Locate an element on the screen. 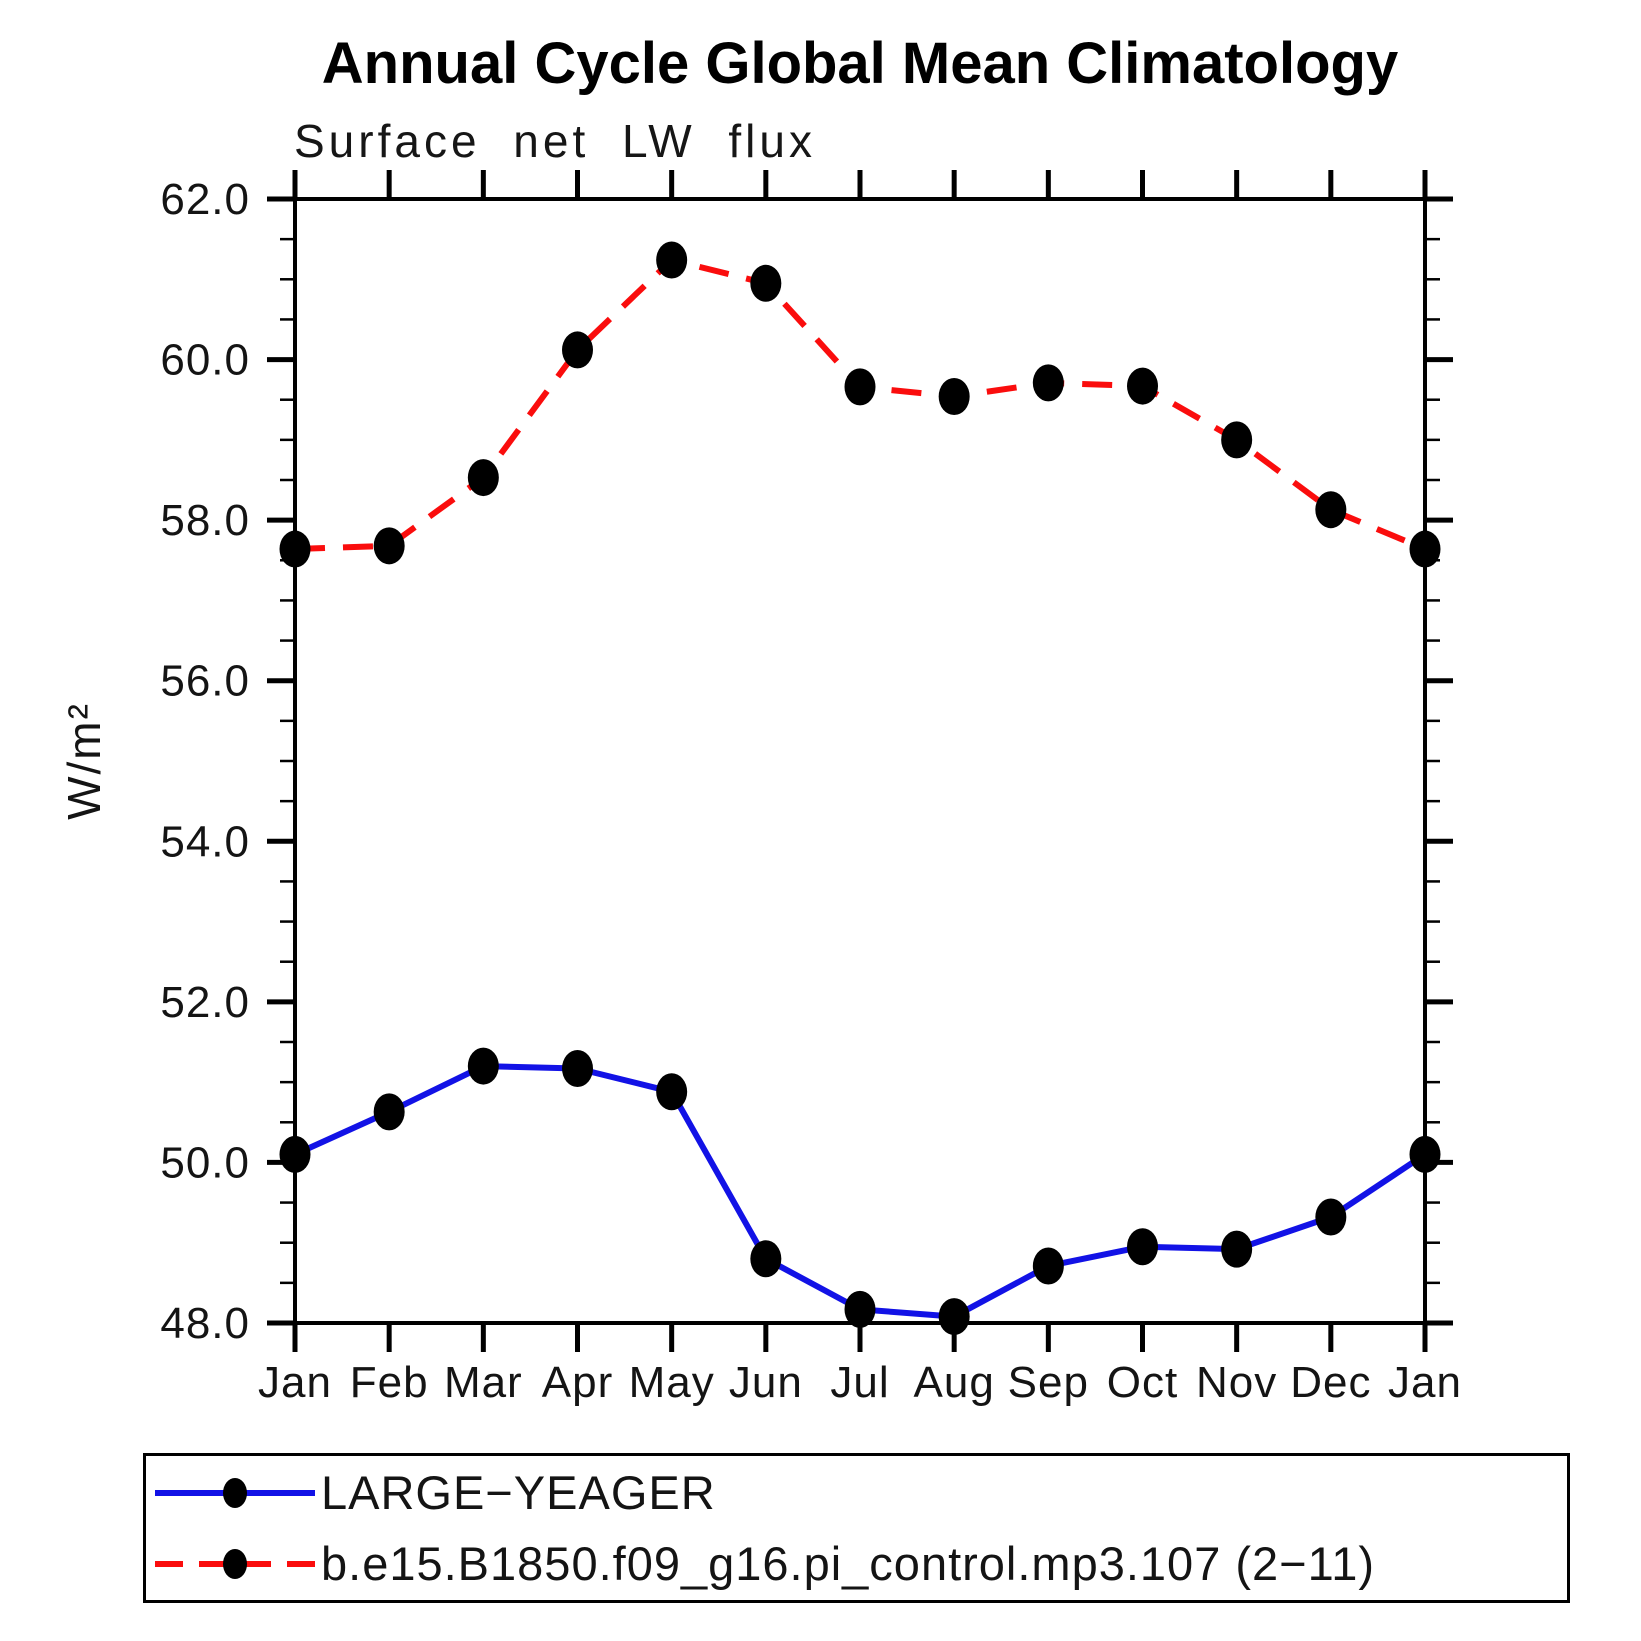  x-tick-label: Nov is located at coordinates (1236, 1382).